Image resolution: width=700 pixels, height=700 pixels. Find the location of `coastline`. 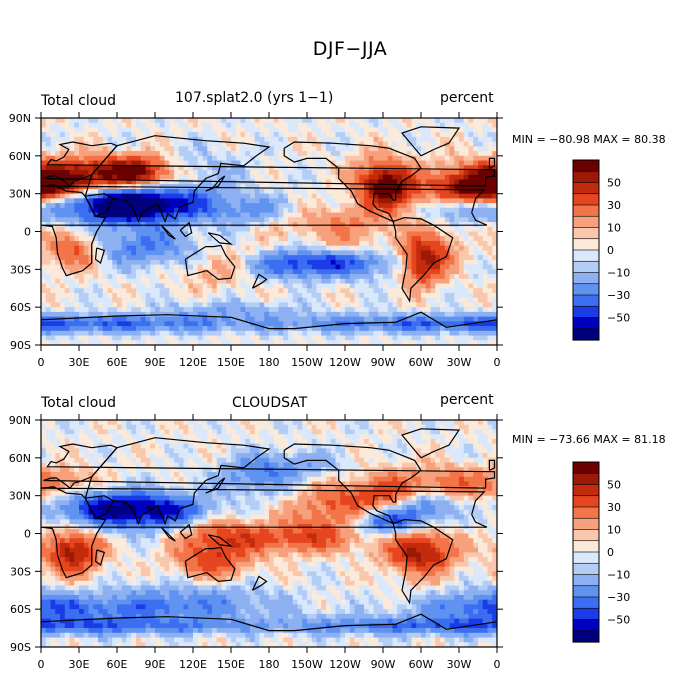

coastline is located at coordinates (269, 320).